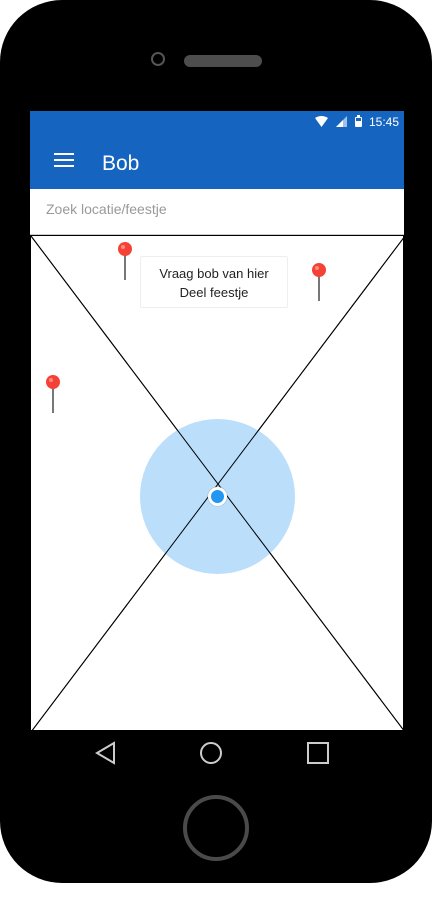  I want to click on back-icon, so click(106, 753).